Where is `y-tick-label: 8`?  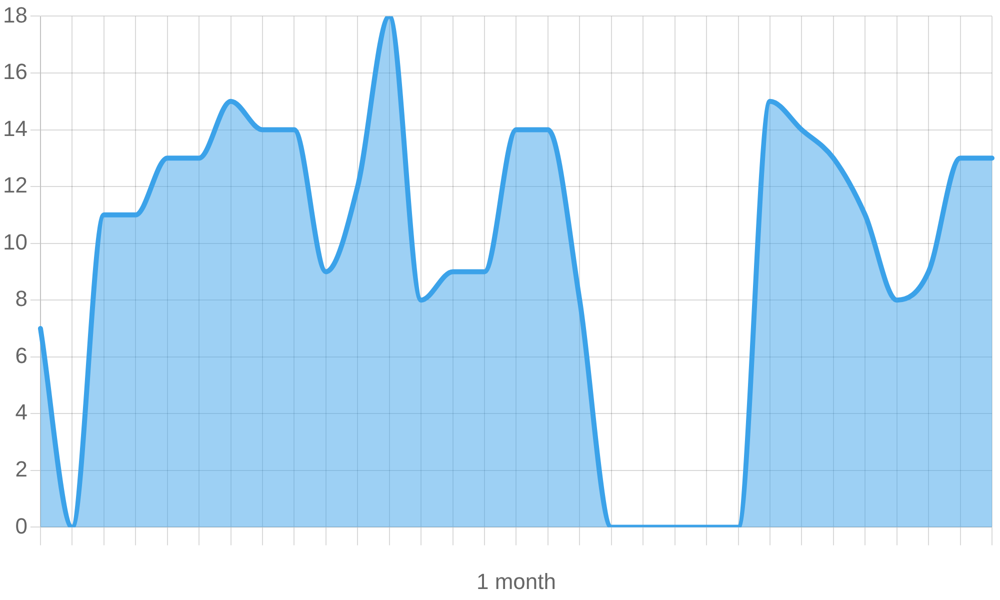 y-tick-label: 8 is located at coordinates (21, 299).